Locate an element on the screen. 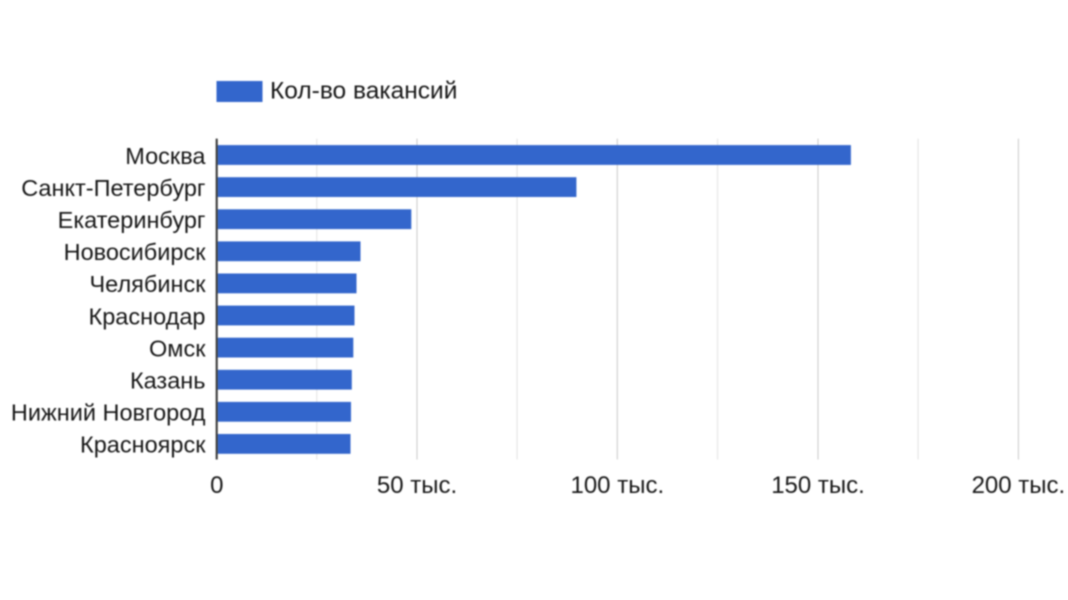 The image size is (1068, 600). svg-text: 200 тыс. is located at coordinates (1019, 485).